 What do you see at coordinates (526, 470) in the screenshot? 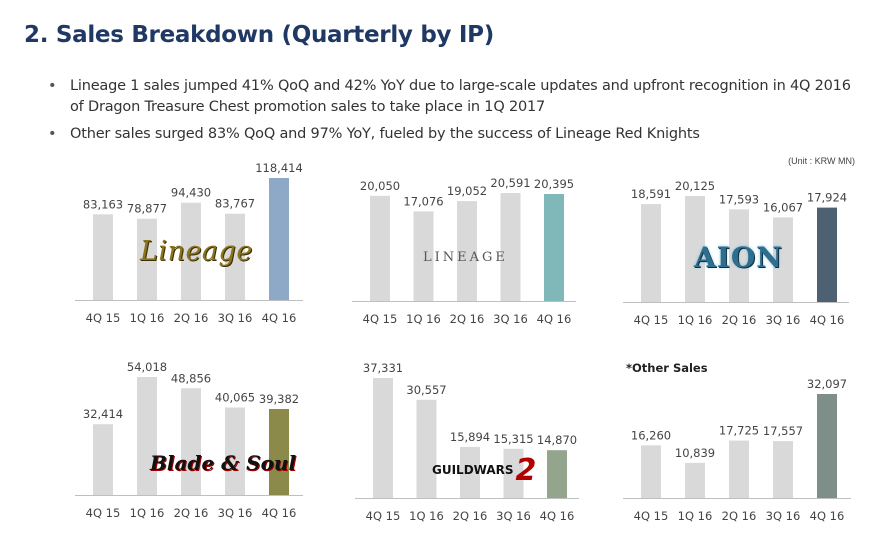
I see `guildwars-number: 2` at bounding box center [526, 470].